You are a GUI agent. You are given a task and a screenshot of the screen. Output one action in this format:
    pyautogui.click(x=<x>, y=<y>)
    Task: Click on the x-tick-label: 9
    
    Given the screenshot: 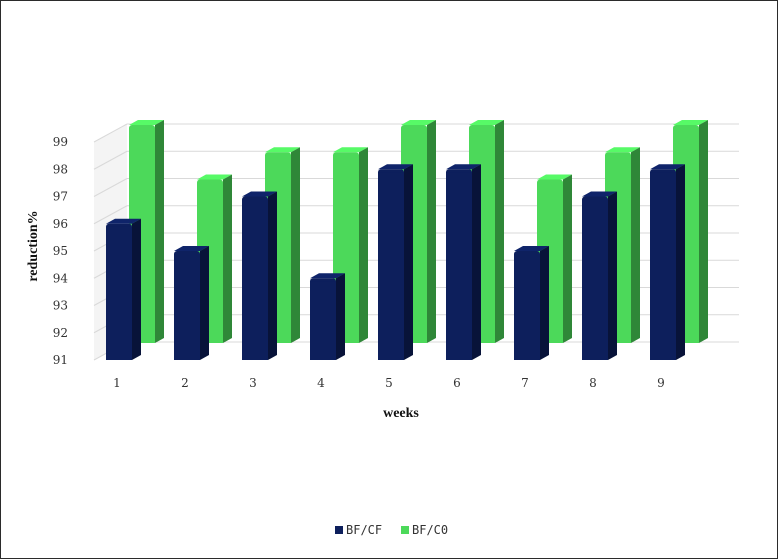 What is the action you would take?
    pyautogui.click(x=661, y=383)
    